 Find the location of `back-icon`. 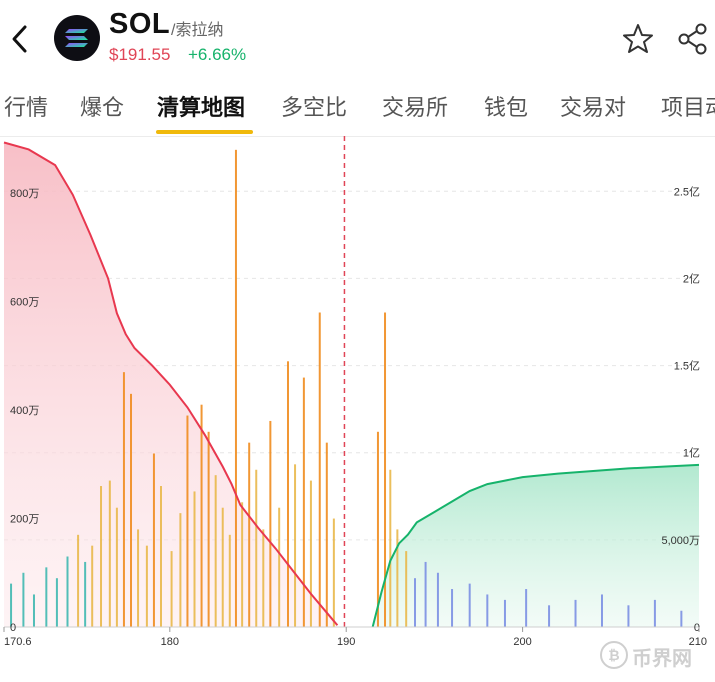

back-icon is located at coordinates (19, 39).